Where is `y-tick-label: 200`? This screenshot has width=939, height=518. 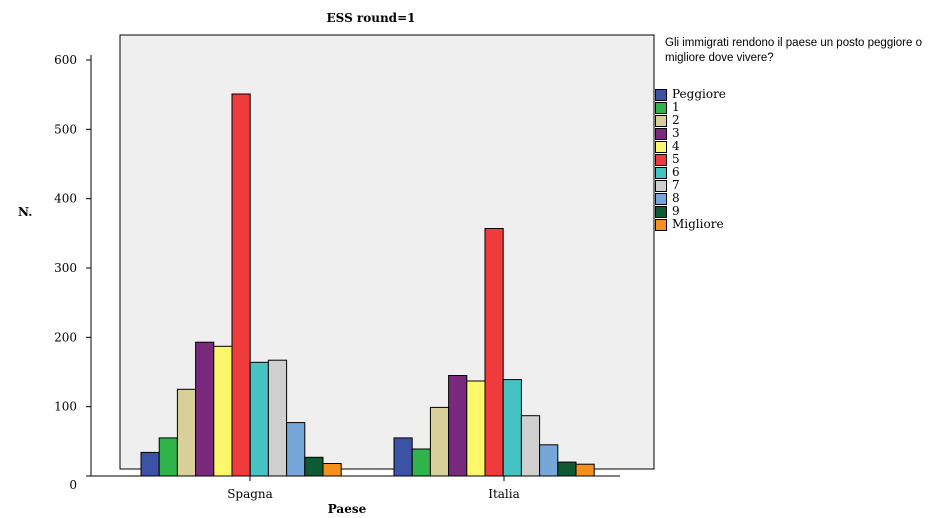 y-tick-label: 200 is located at coordinates (65, 337).